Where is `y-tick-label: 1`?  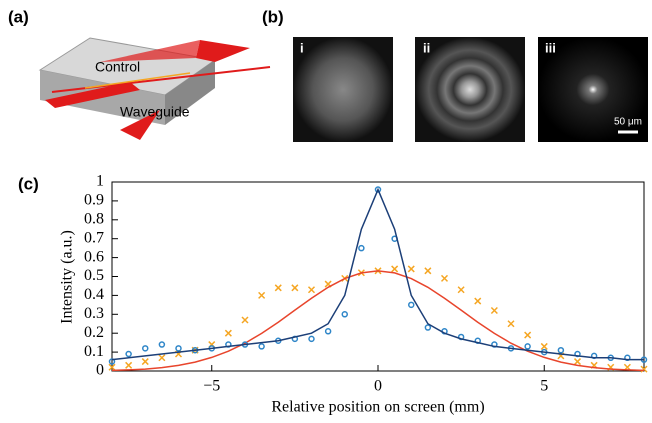
y-tick-label: 1 is located at coordinates (100, 181).